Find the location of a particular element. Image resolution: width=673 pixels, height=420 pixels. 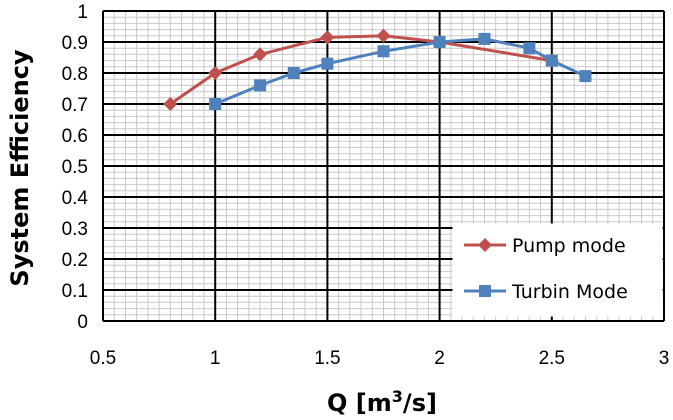

y-tick-labels: 0 0.1 0.2 0.3 0.4 0.5 0.6 0.7 0.8 0.9 1 is located at coordinates (75, 167).